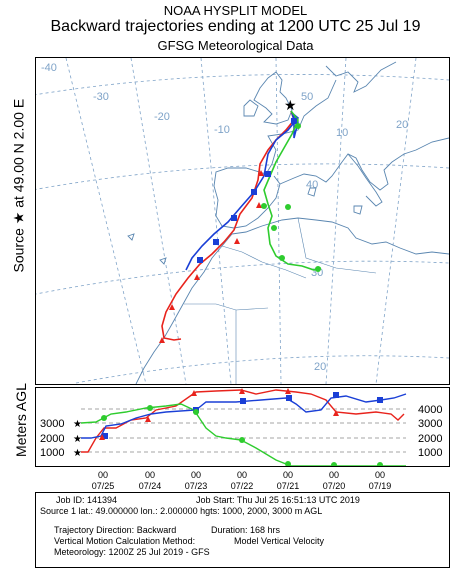 The height and width of the screenshot is (570, 471). I want to click on lat-label: 50, so click(307, 97).